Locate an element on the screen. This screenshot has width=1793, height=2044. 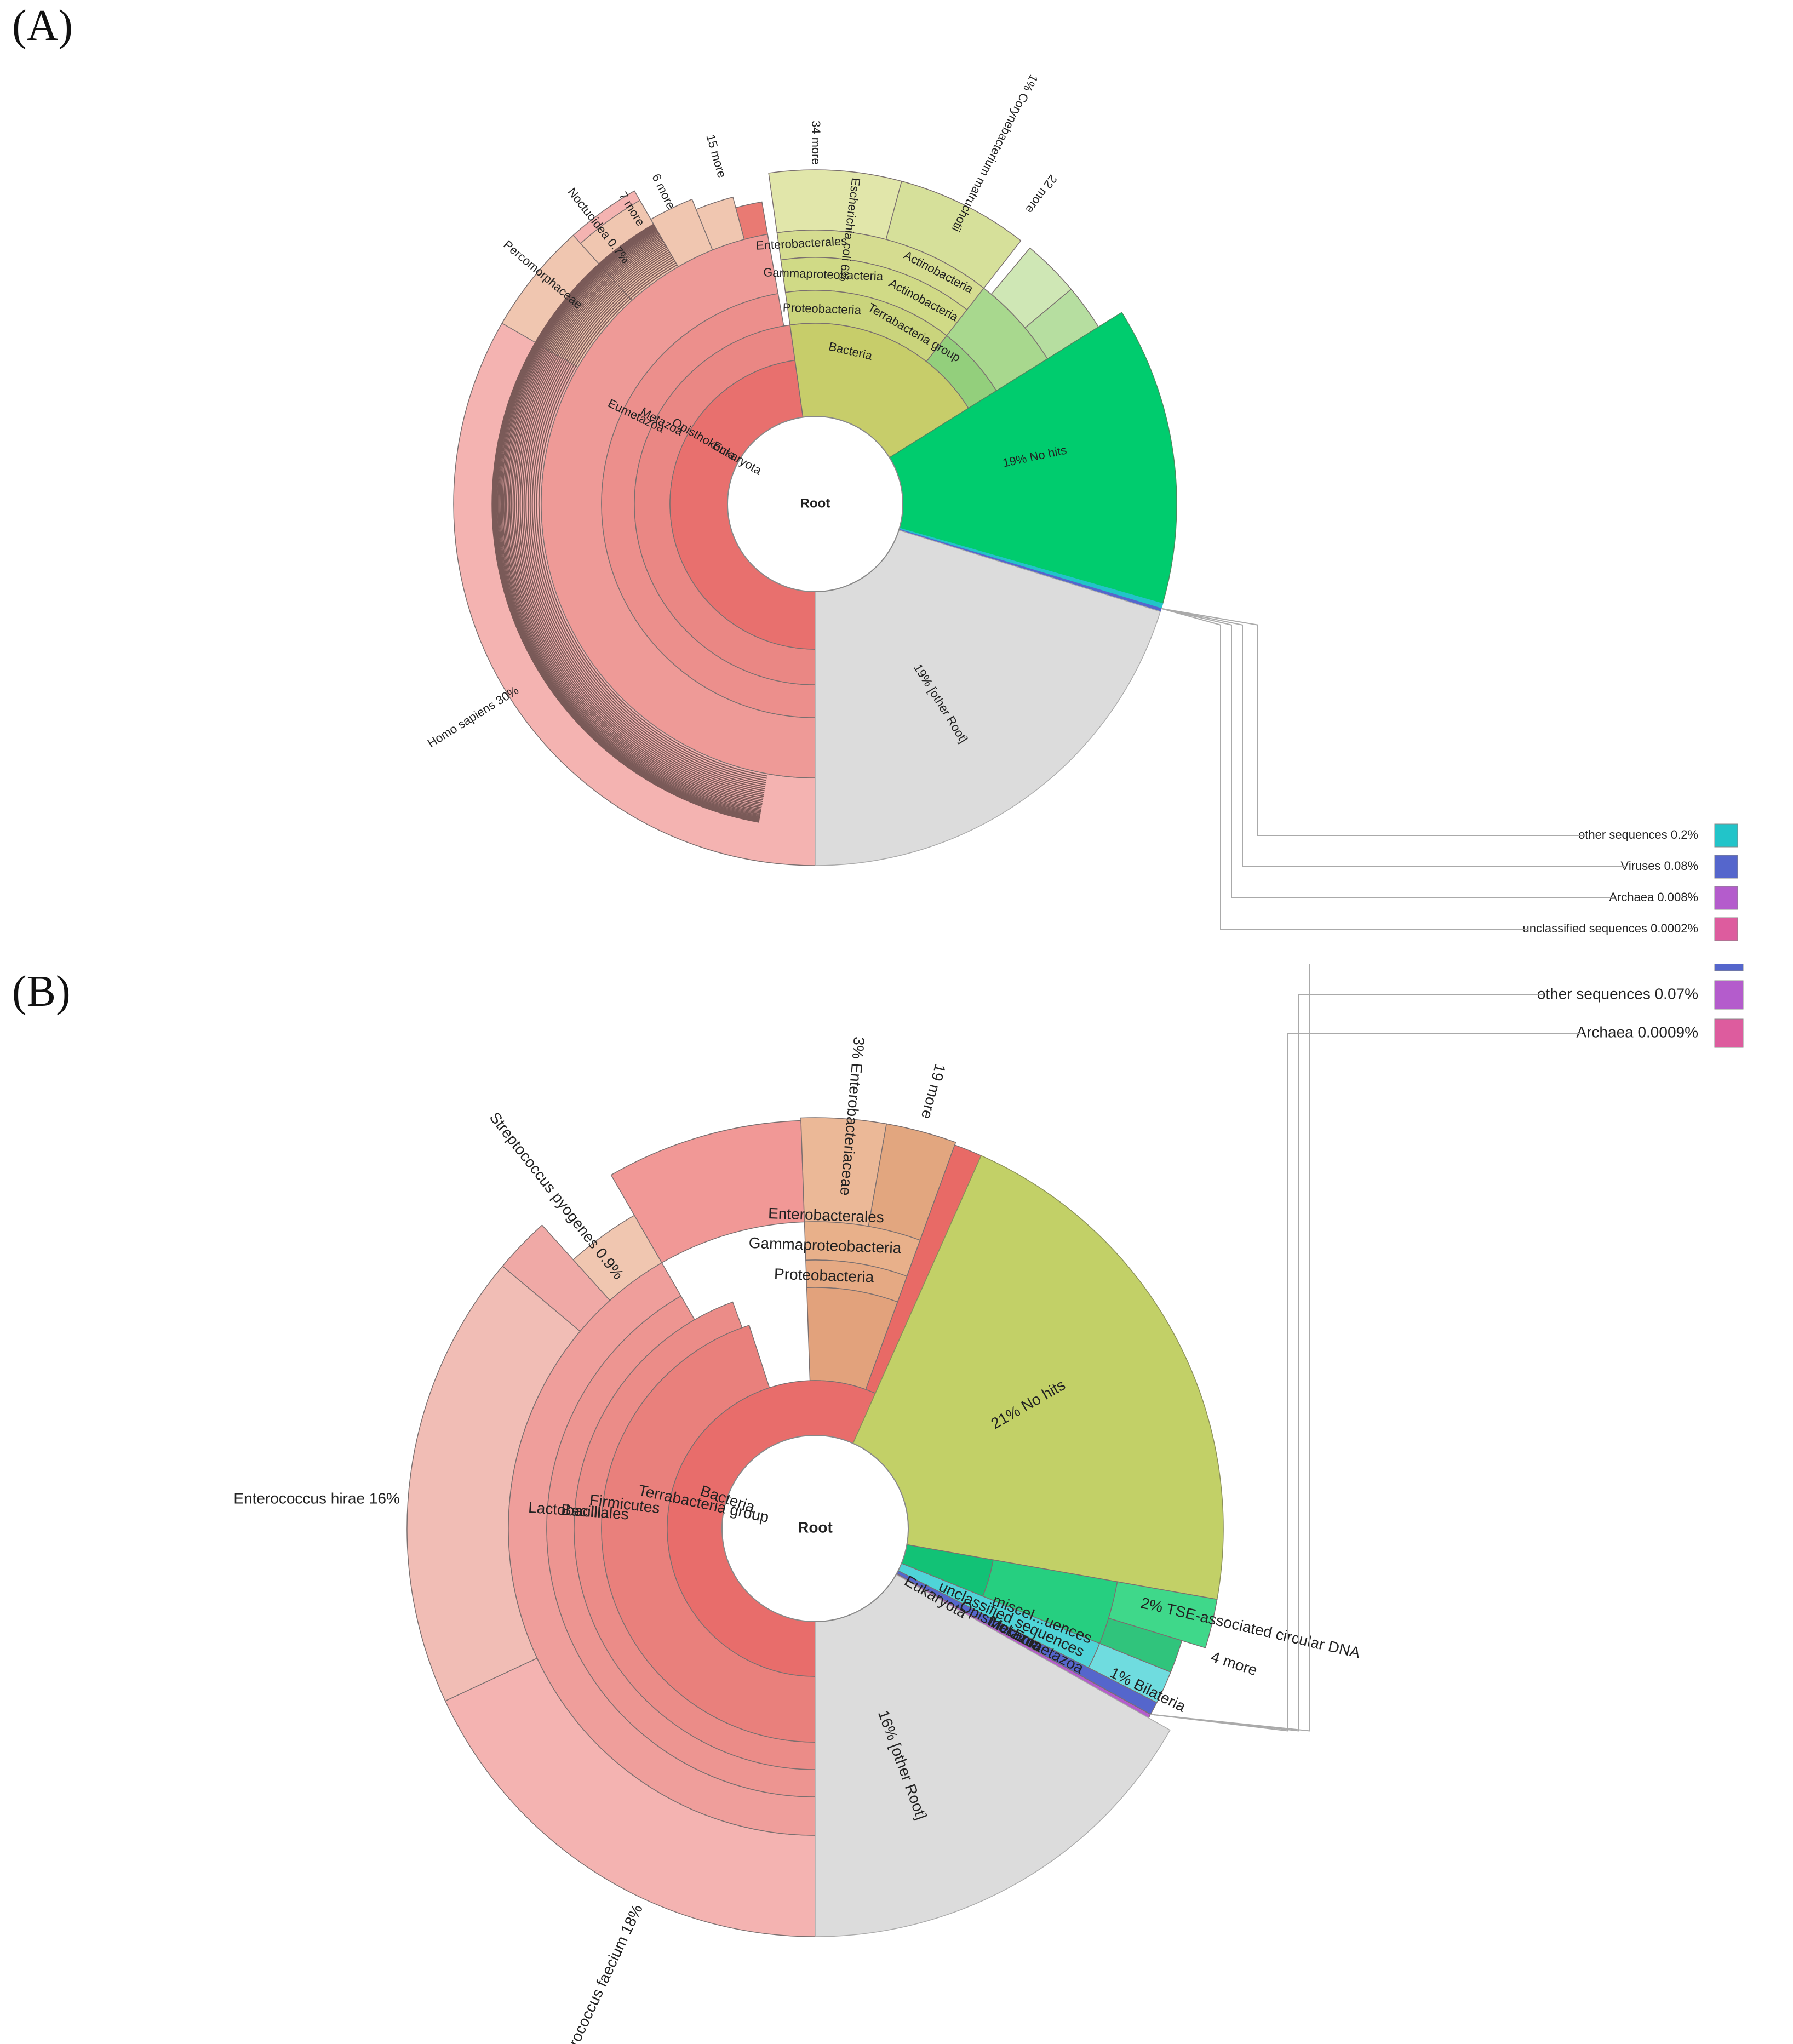
label-19-more: 19 more is located at coordinates (933, 1092).